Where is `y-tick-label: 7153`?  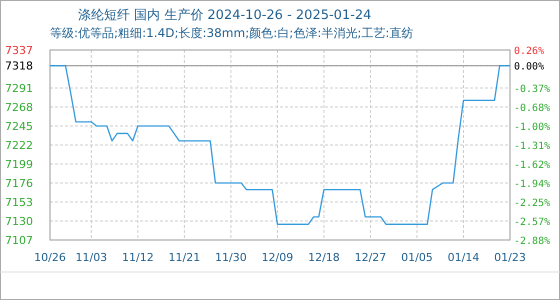
y-tick-label: 7153 is located at coordinates (19, 202).